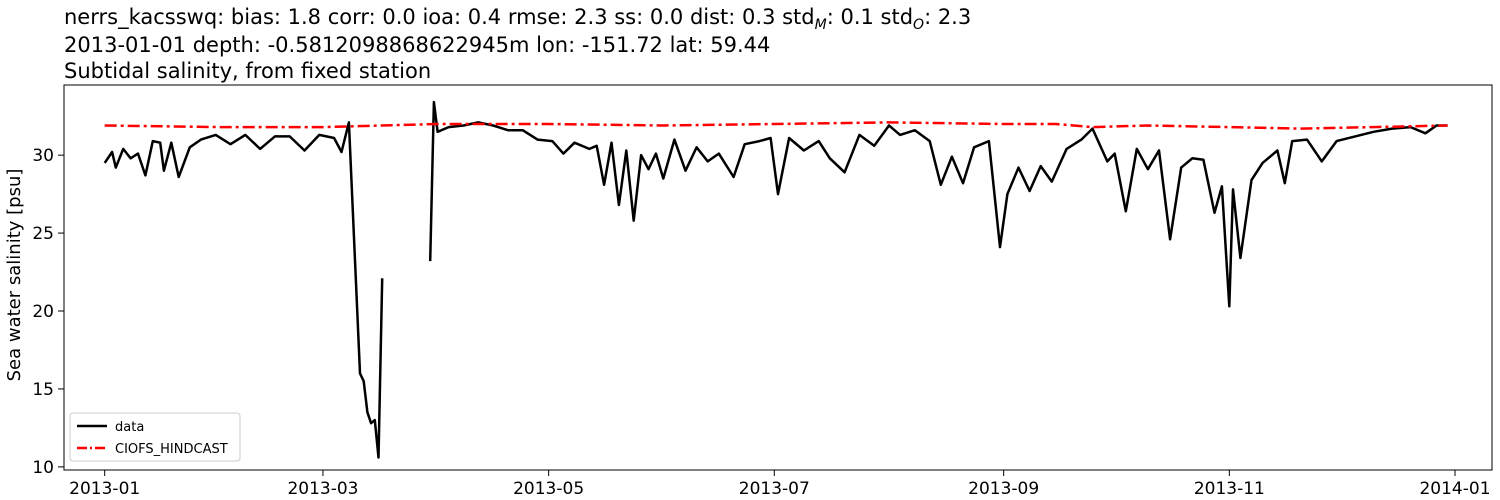 This screenshot has width=1500, height=500. I want to click on x-tick-label-2013-03: 2013-03, so click(322, 489).